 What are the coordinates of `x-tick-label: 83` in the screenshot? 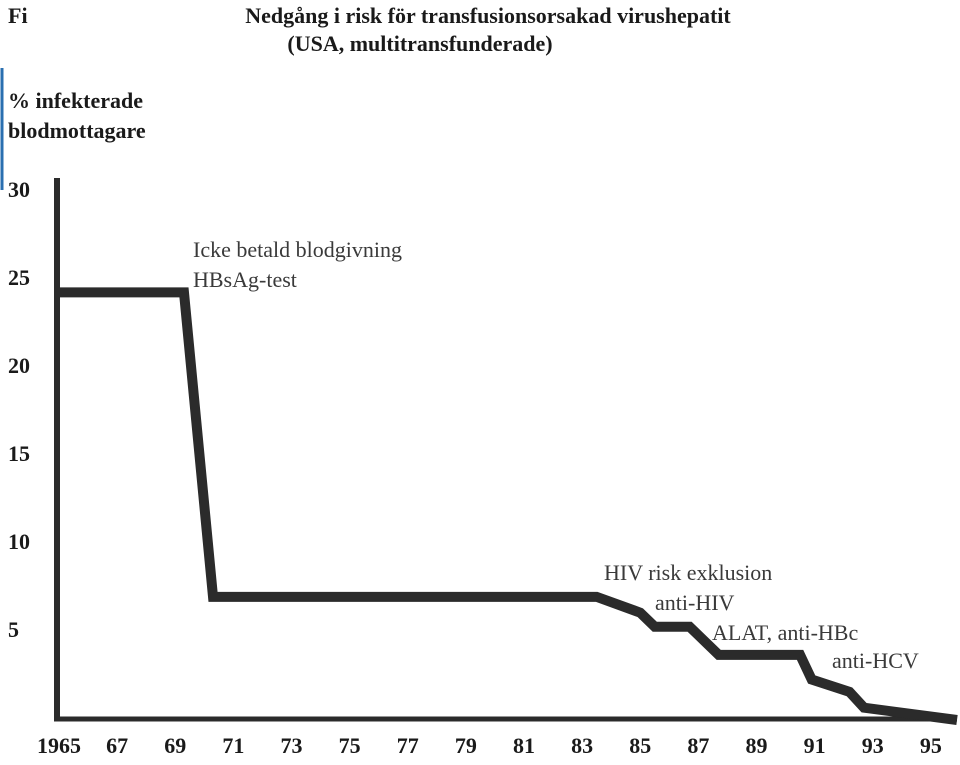 It's located at (582, 745).